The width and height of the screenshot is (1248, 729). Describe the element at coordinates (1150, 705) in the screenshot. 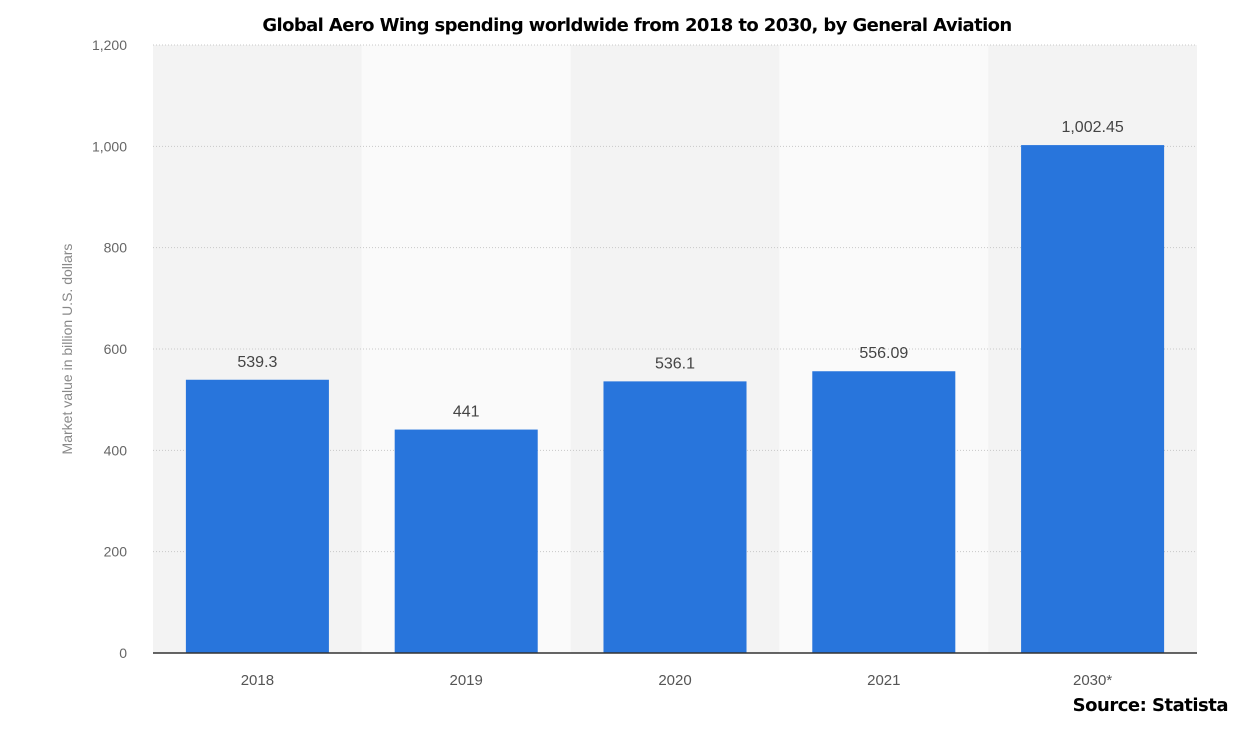

I see `source-note: Source: Statista` at that location.